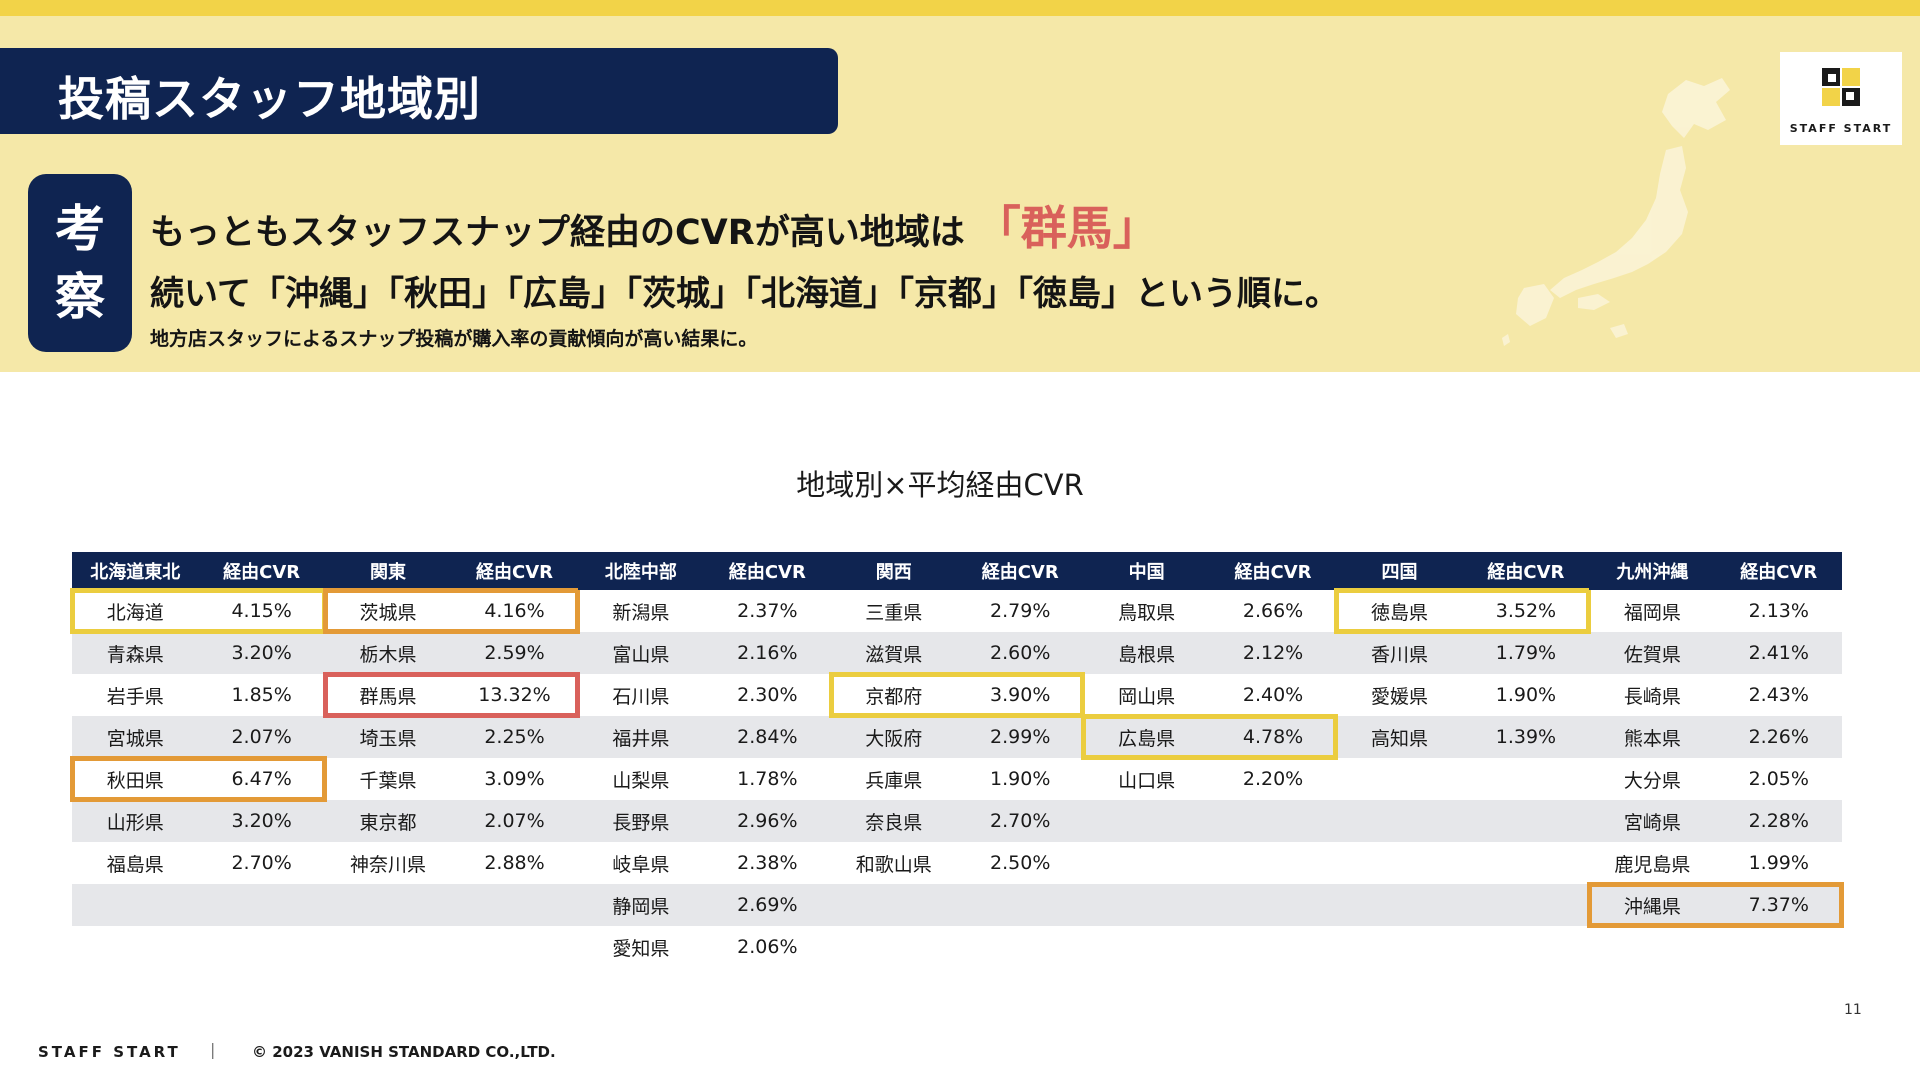 The image size is (1920, 1080). Describe the element at coordinates (454, 339) in the screenshot. I see `insight-note: 地方店スタッフによるスナップ投稿が購入率の貢献傾向が高い結果に。` at that location.